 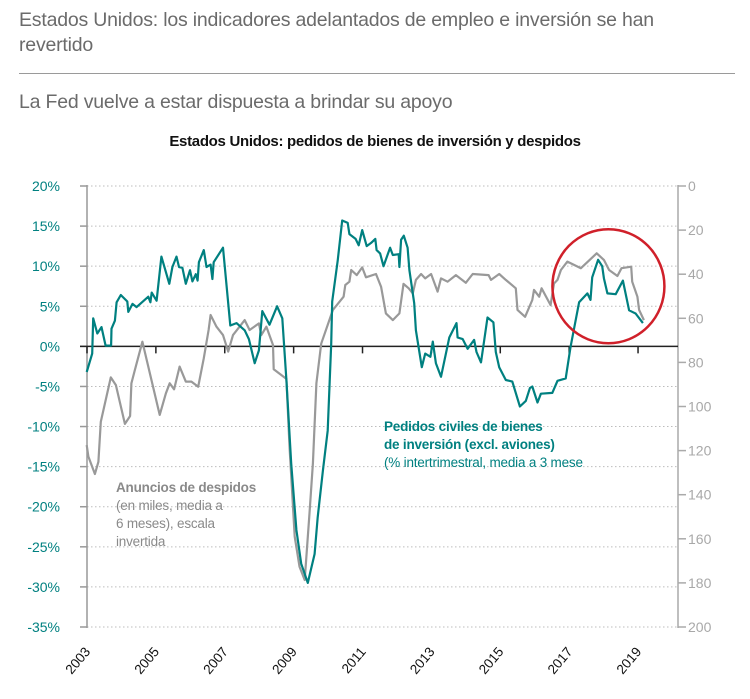 What do you see at coordinates (469, 444) in the screenshot?
I see `orders-label-line2: de inversión (excl. aviones)` at bounding box center [469, 444].